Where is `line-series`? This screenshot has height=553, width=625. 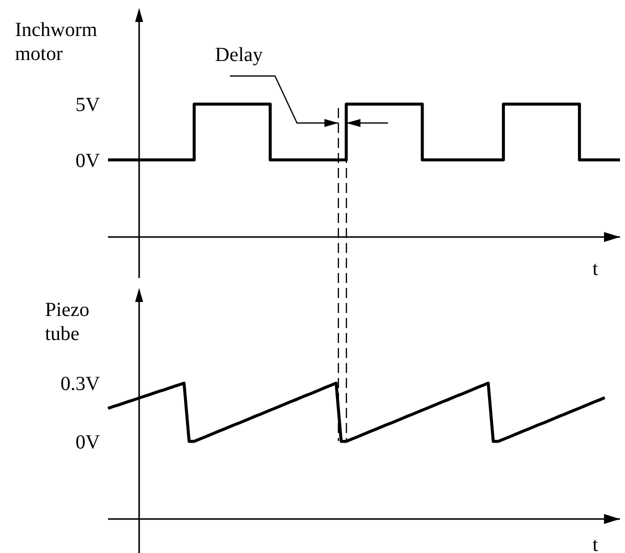 line-series is located at coordinates (356, 412).